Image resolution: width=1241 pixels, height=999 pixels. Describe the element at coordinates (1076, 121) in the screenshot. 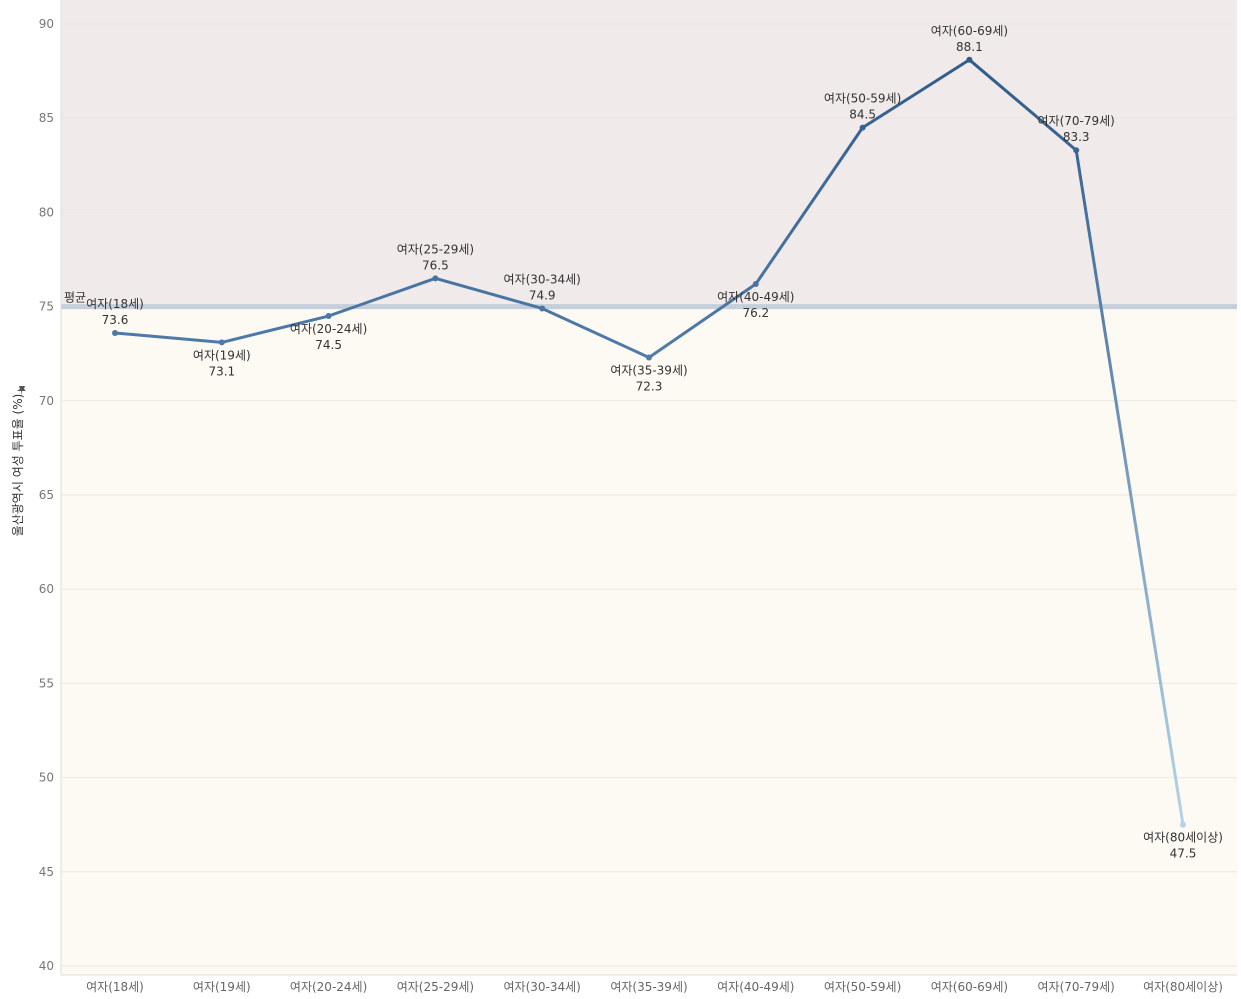

I see `data-label-category: 여자(70-79세)` at that location.